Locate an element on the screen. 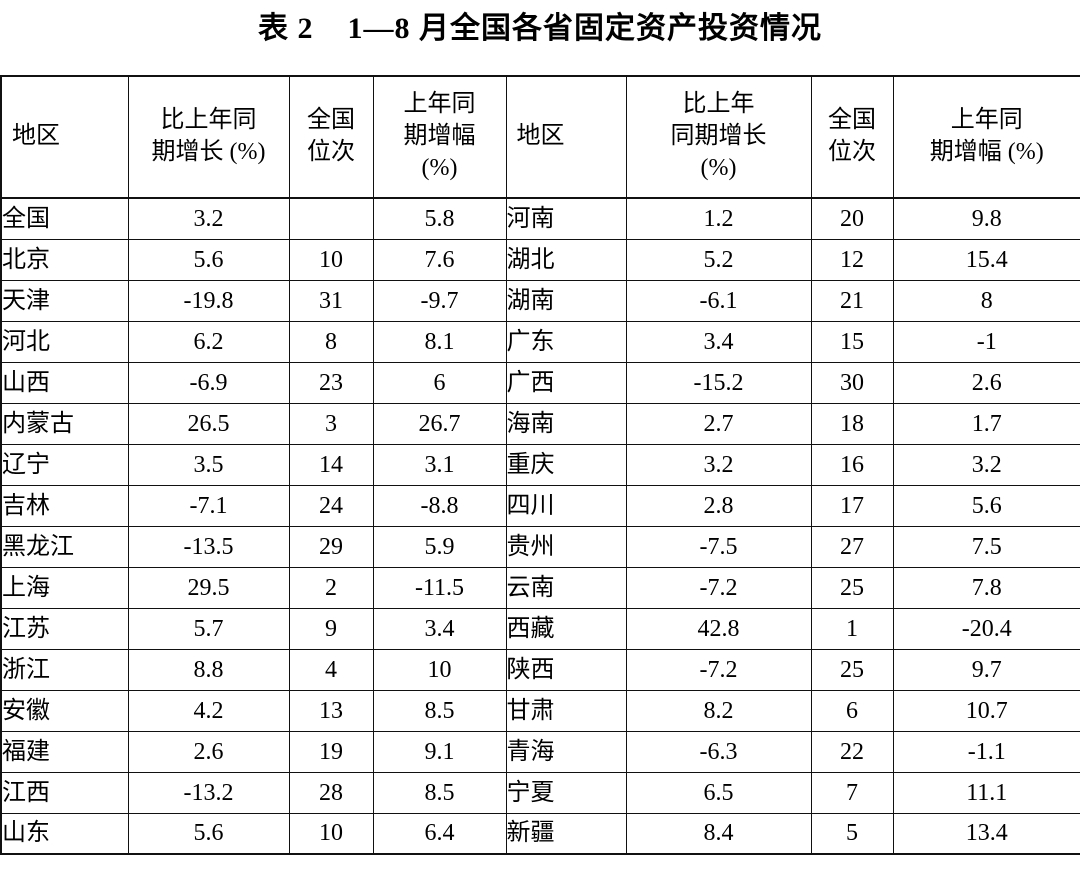 The height and width of the screenshot is (870, 1080). cell-rank-left: 9 is located at coordinates (331, 628).